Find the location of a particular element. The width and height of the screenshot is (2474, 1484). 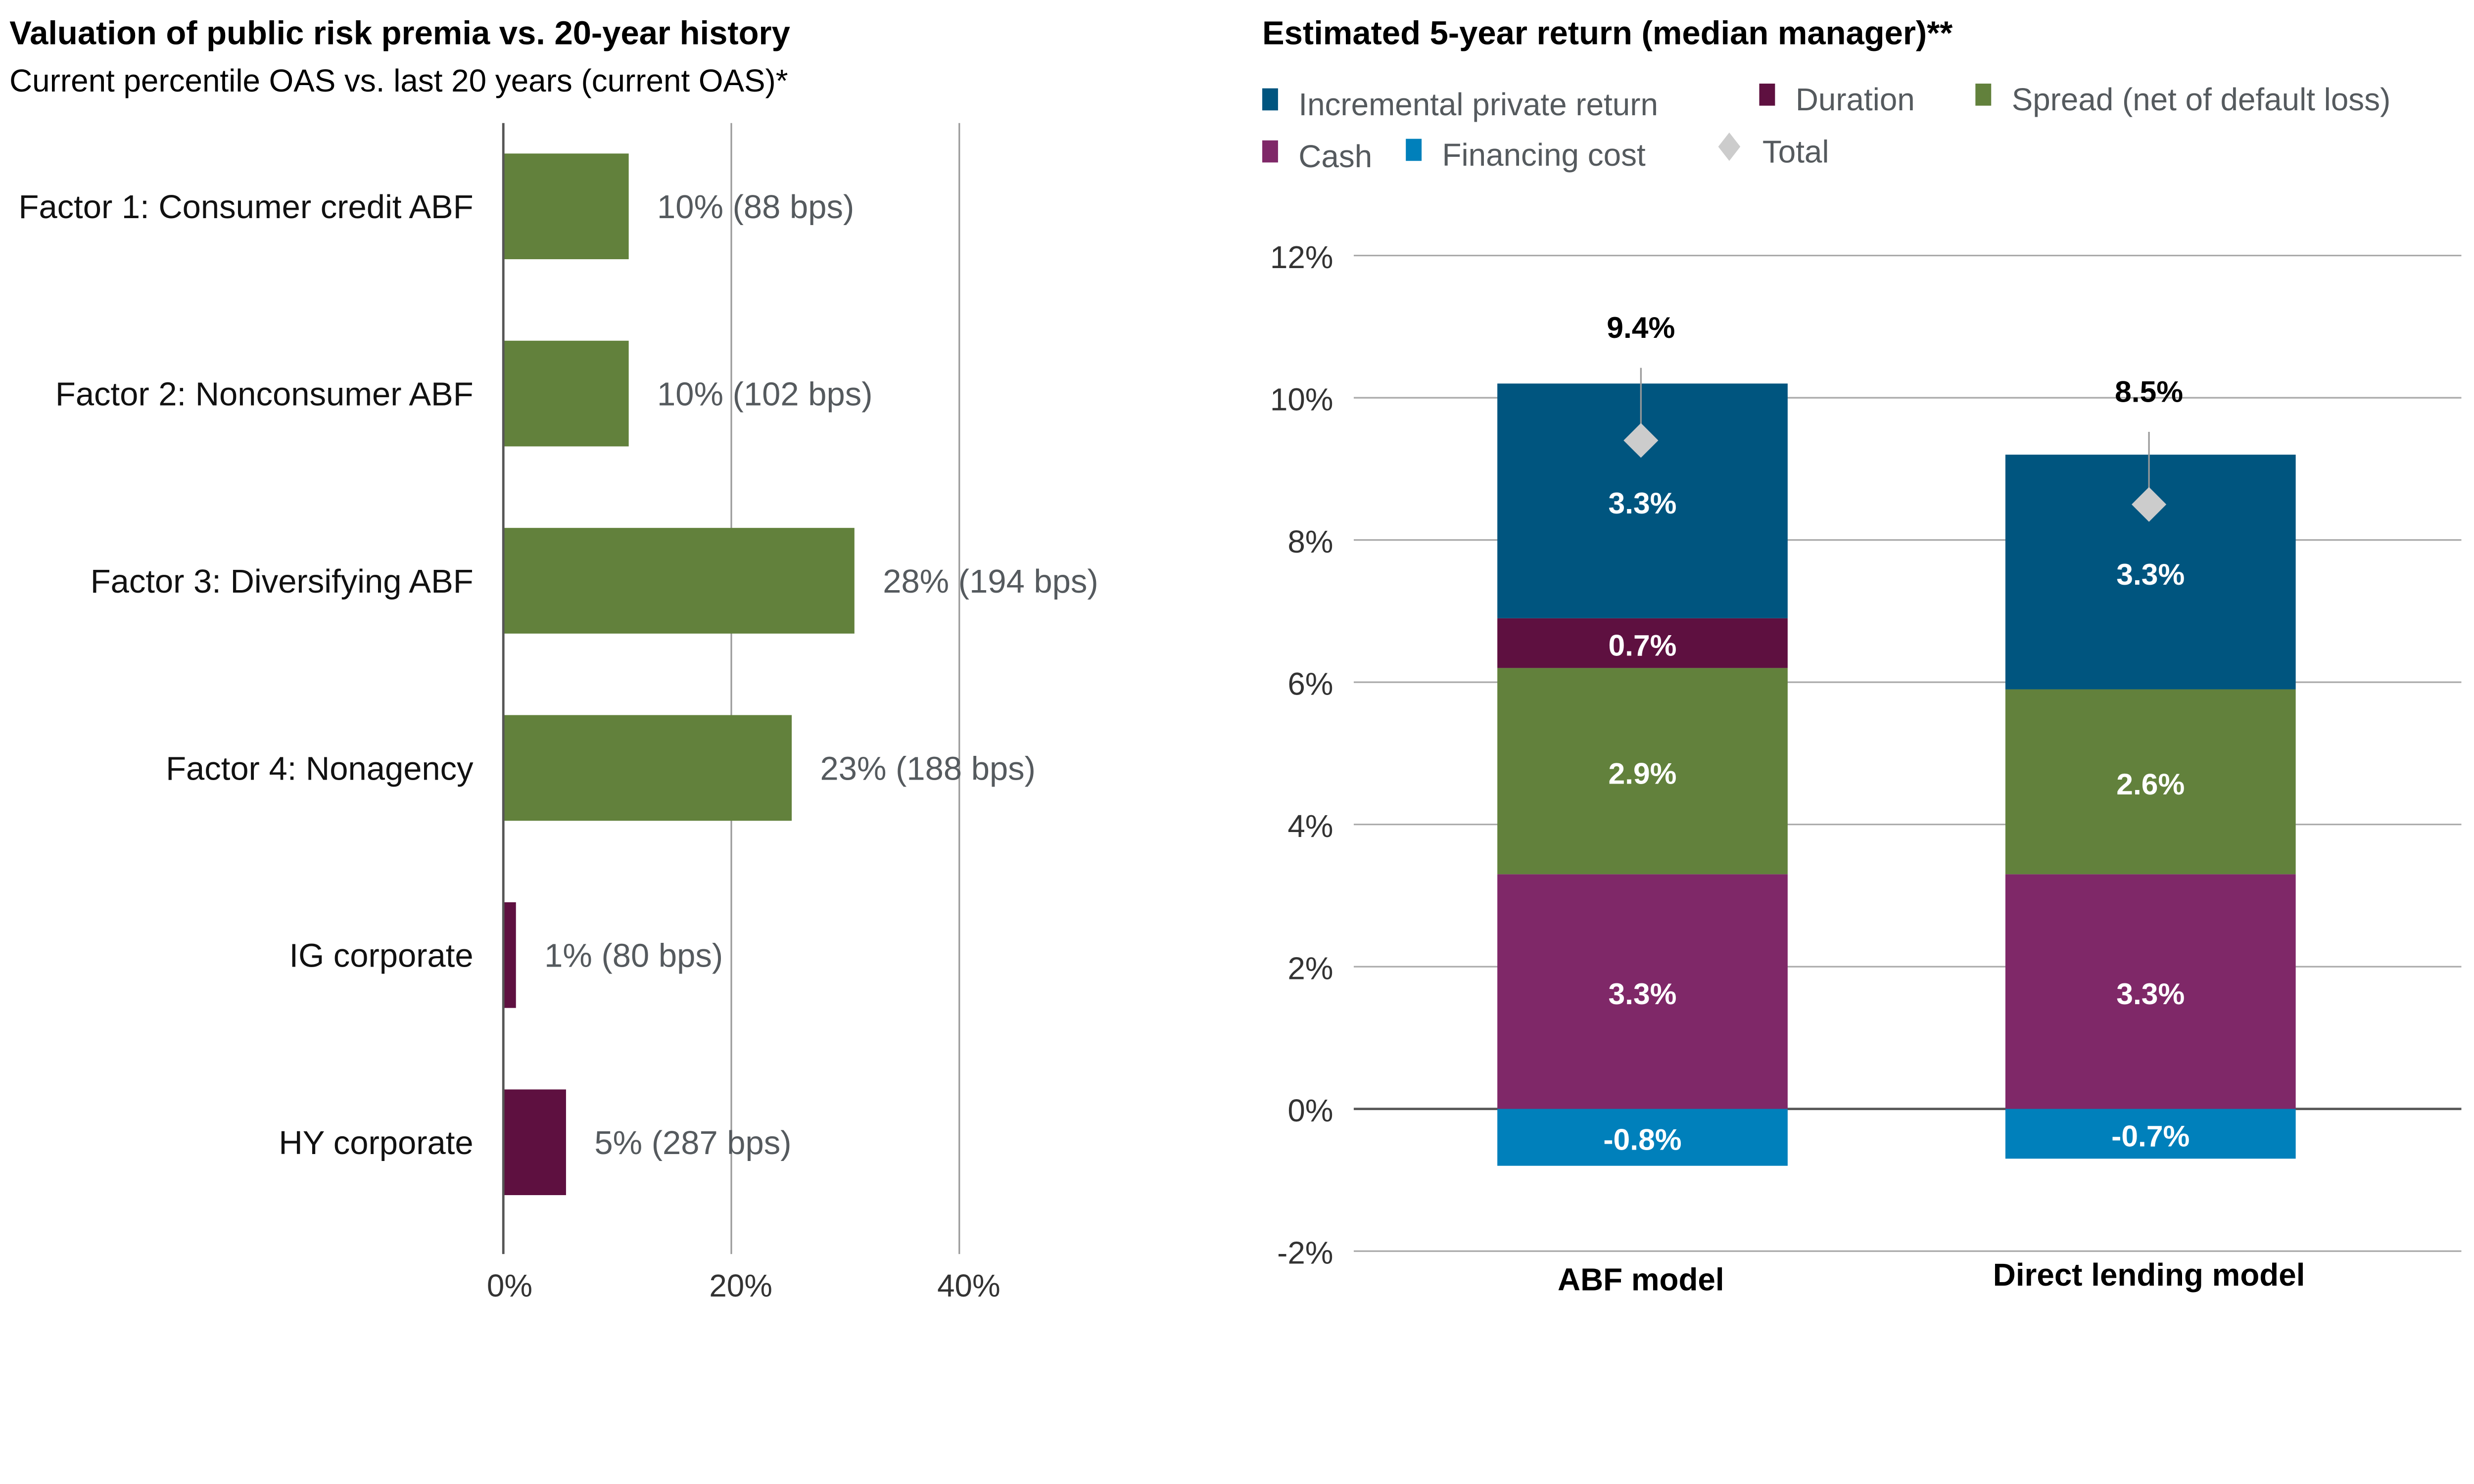

x-tick-label: 40% is located at coordinates (969, 1285).